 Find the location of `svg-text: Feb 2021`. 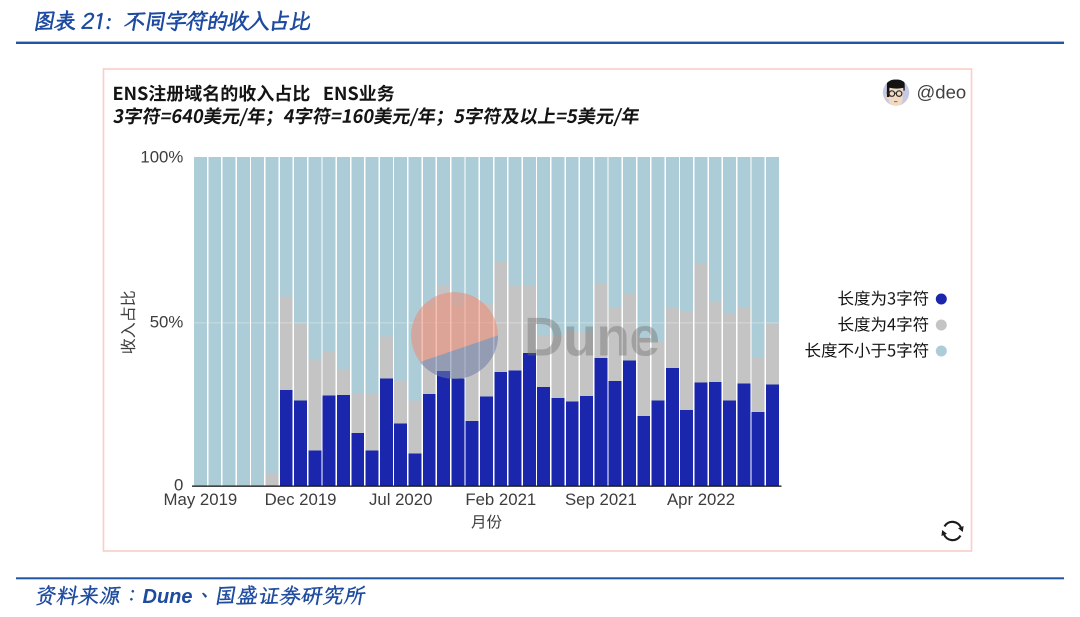

svg-text: Feb 2021 is located at coordinates (500, 499).